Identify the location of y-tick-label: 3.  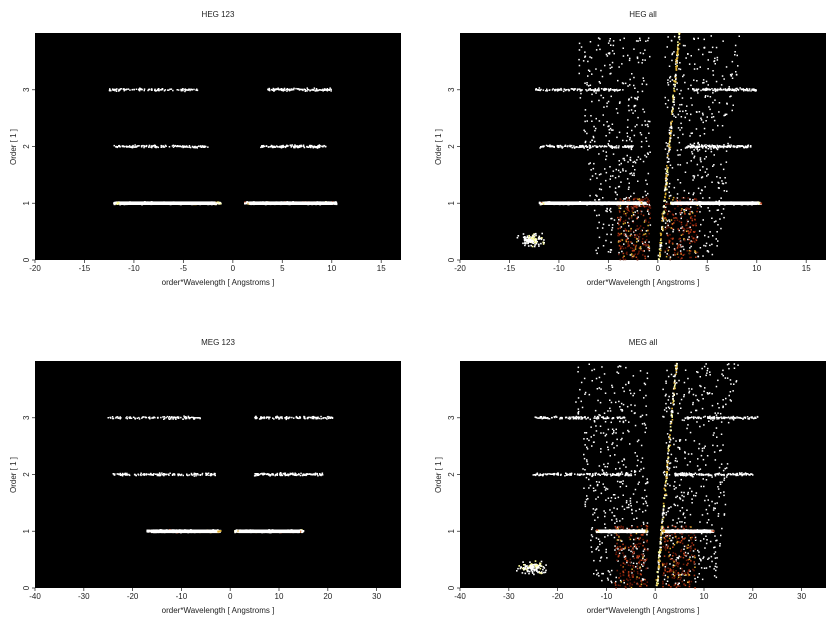
(26, 89).